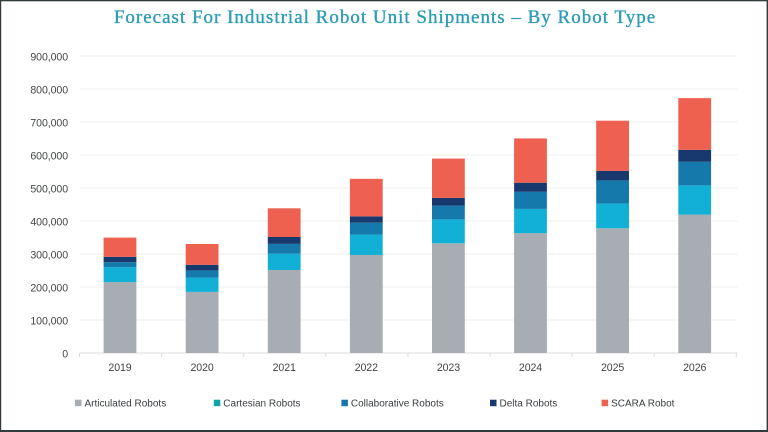  Describe the element at coordinates (49, 57) in the screenshot. I see `svg-text: 900,000` at that location.